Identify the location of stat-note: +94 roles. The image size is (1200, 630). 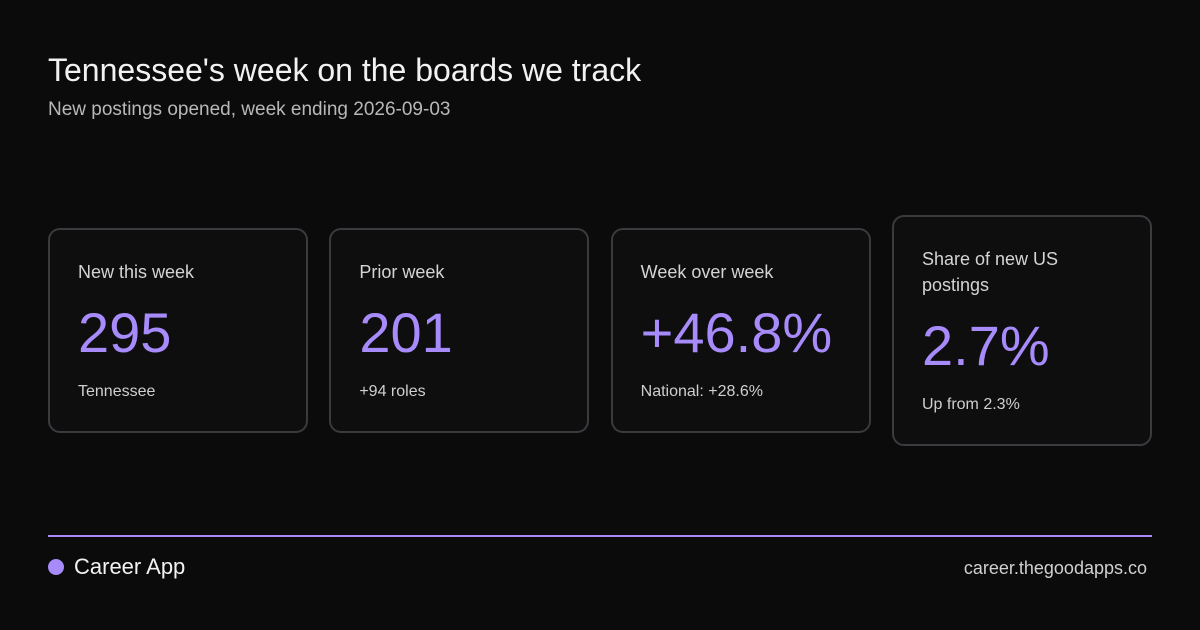
(392, 391).